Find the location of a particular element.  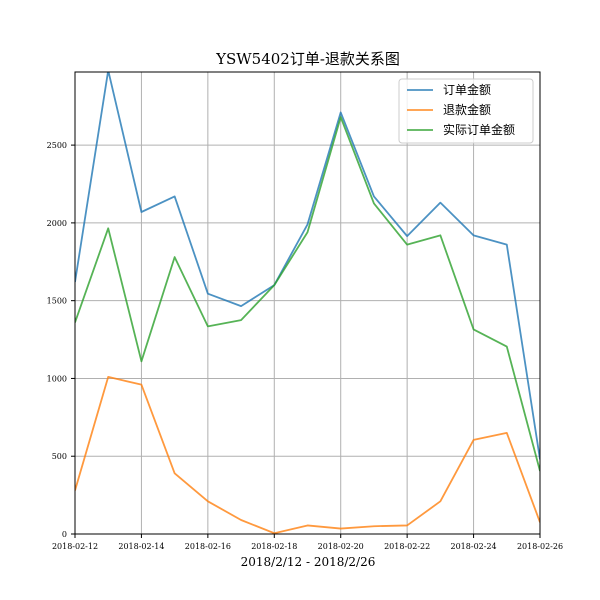

x-tick-label: 2018-02-18 is located at coordinates (274, 546).